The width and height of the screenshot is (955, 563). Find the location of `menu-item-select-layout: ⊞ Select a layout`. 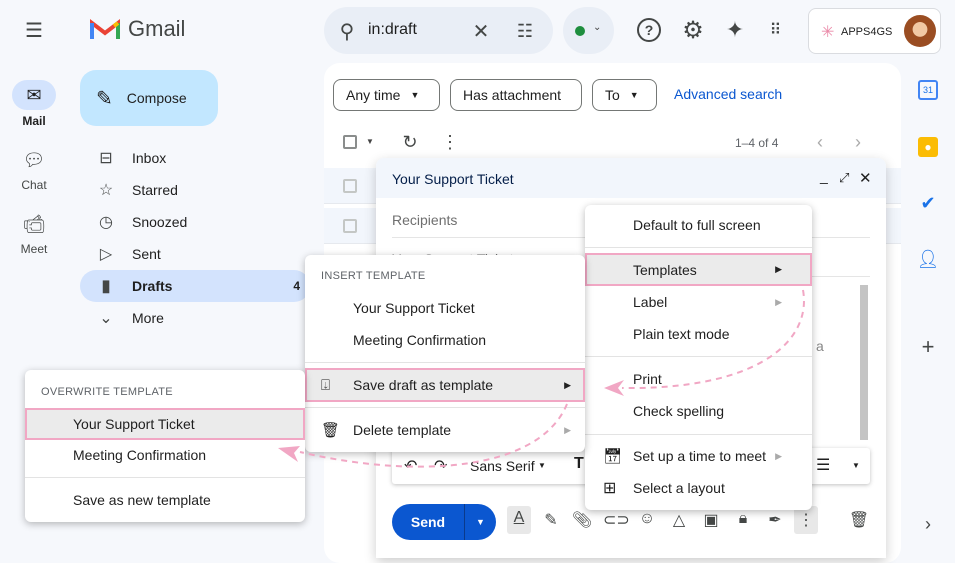

menu-item-select-layout: ⊞ Select a layout is located at coordinates (698, 488).